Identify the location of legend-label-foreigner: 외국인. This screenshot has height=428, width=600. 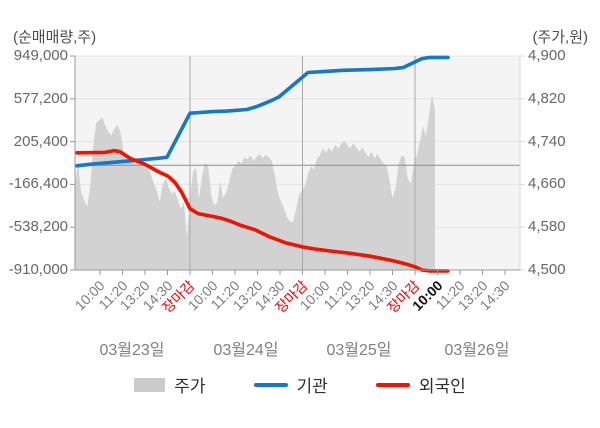
(442, 386).